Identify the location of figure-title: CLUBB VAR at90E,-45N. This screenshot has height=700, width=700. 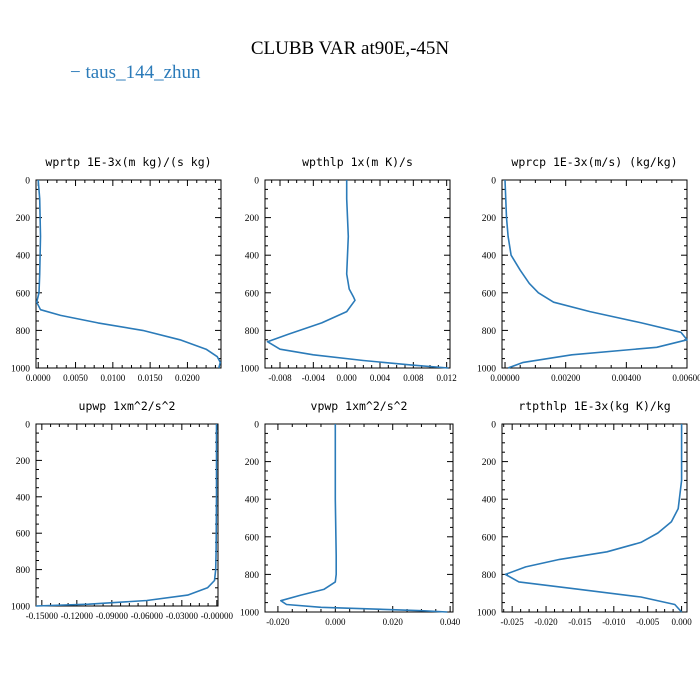
(350, 48).